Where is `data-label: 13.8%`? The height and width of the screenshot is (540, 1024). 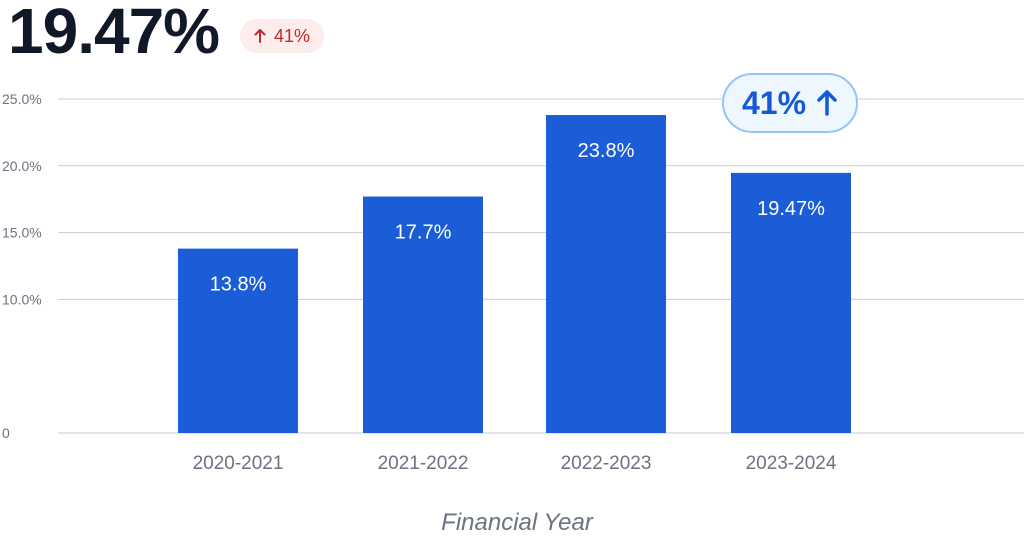
data-label: 13.8% is located at coordinates (238, 285).